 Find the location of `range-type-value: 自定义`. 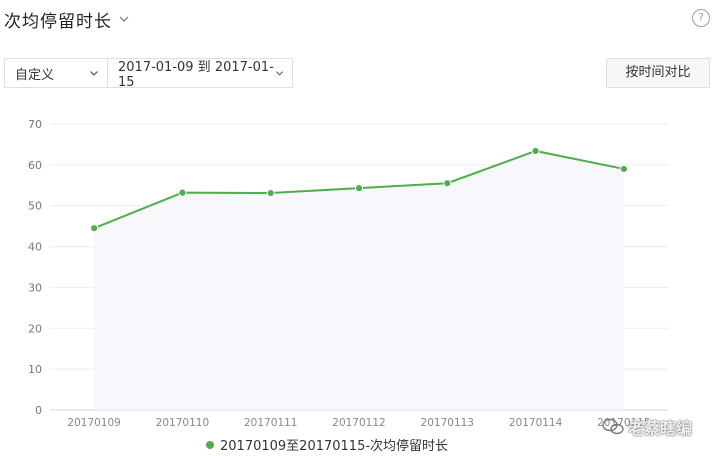

range-type-value: 自定义 is located at coordinates (35, 75).